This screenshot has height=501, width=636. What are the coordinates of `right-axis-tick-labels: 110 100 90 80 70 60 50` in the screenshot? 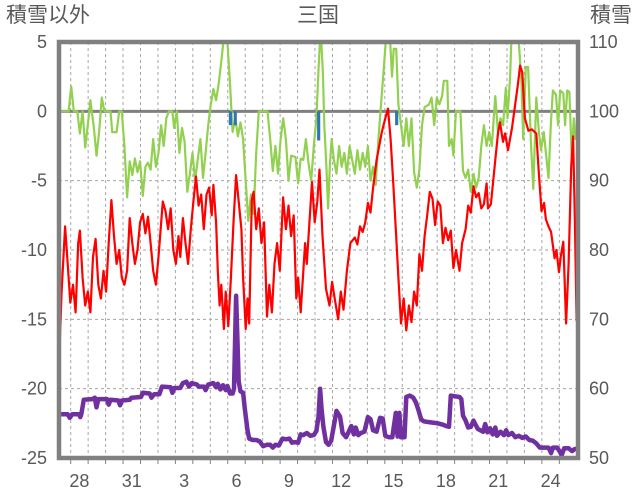 It's located at (604, 250).